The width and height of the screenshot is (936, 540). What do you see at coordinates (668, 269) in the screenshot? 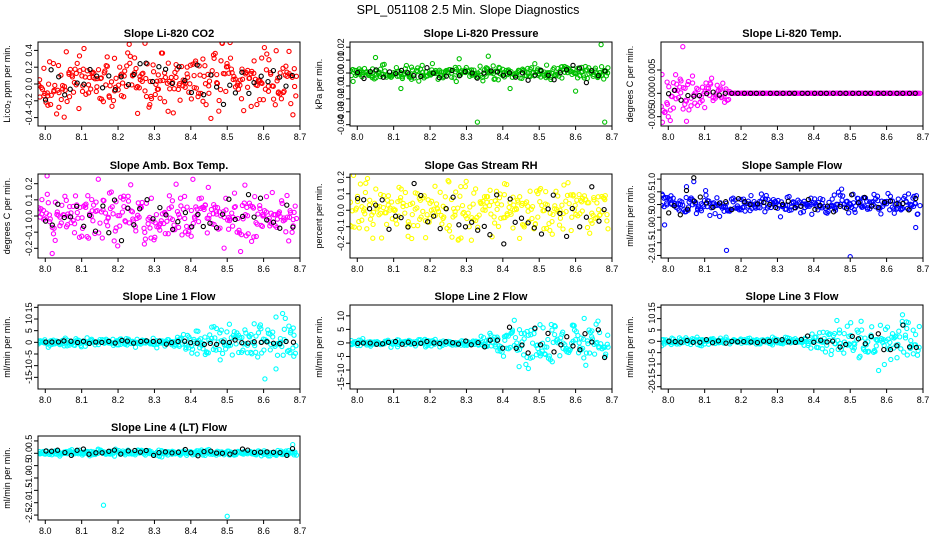
I see `x-tick-label: 8.0` at bounding box center [668, 269].